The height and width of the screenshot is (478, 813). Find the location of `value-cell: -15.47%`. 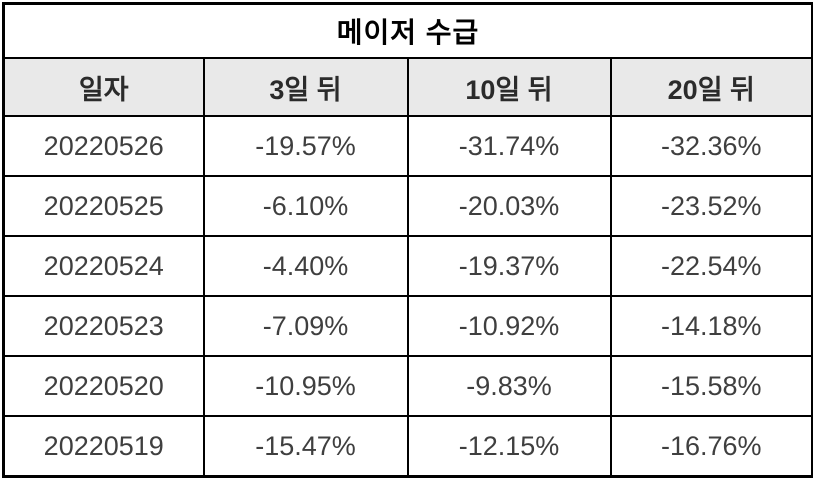

value-cell: -15.47% is located at coordinates (305, 446).